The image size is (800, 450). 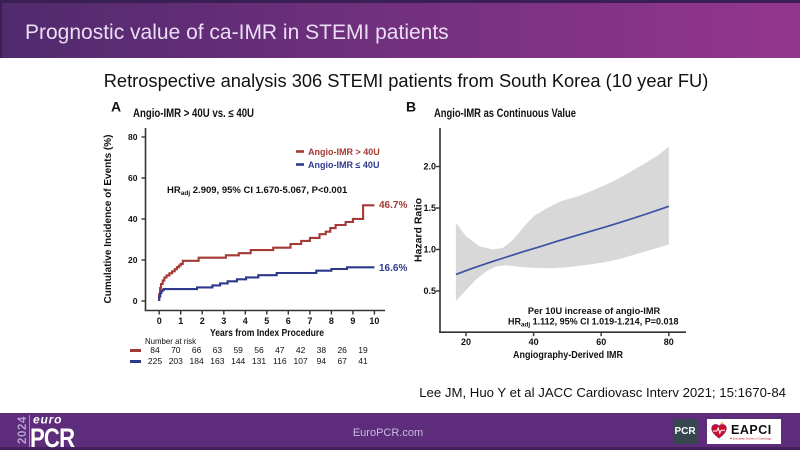 What do you see at coordinates (218, 350) in the screenshot?
I see `svg-text: 63` at bounding box center [218, 350].